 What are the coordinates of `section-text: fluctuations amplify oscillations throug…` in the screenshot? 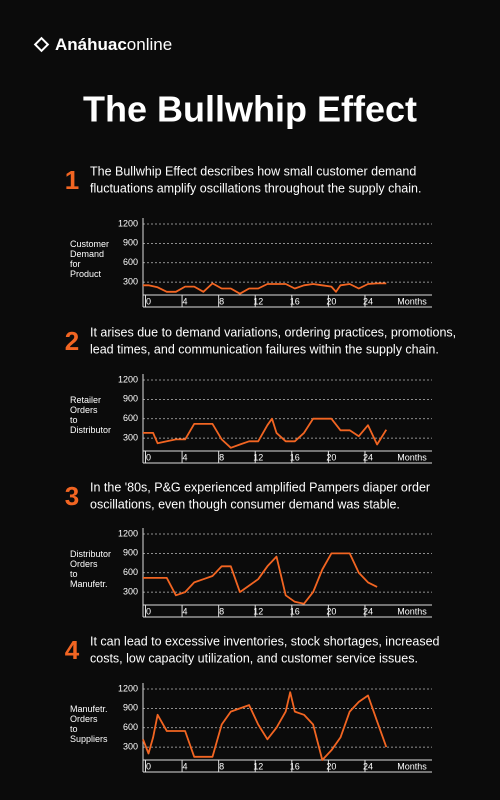 It's located at (255, 188).